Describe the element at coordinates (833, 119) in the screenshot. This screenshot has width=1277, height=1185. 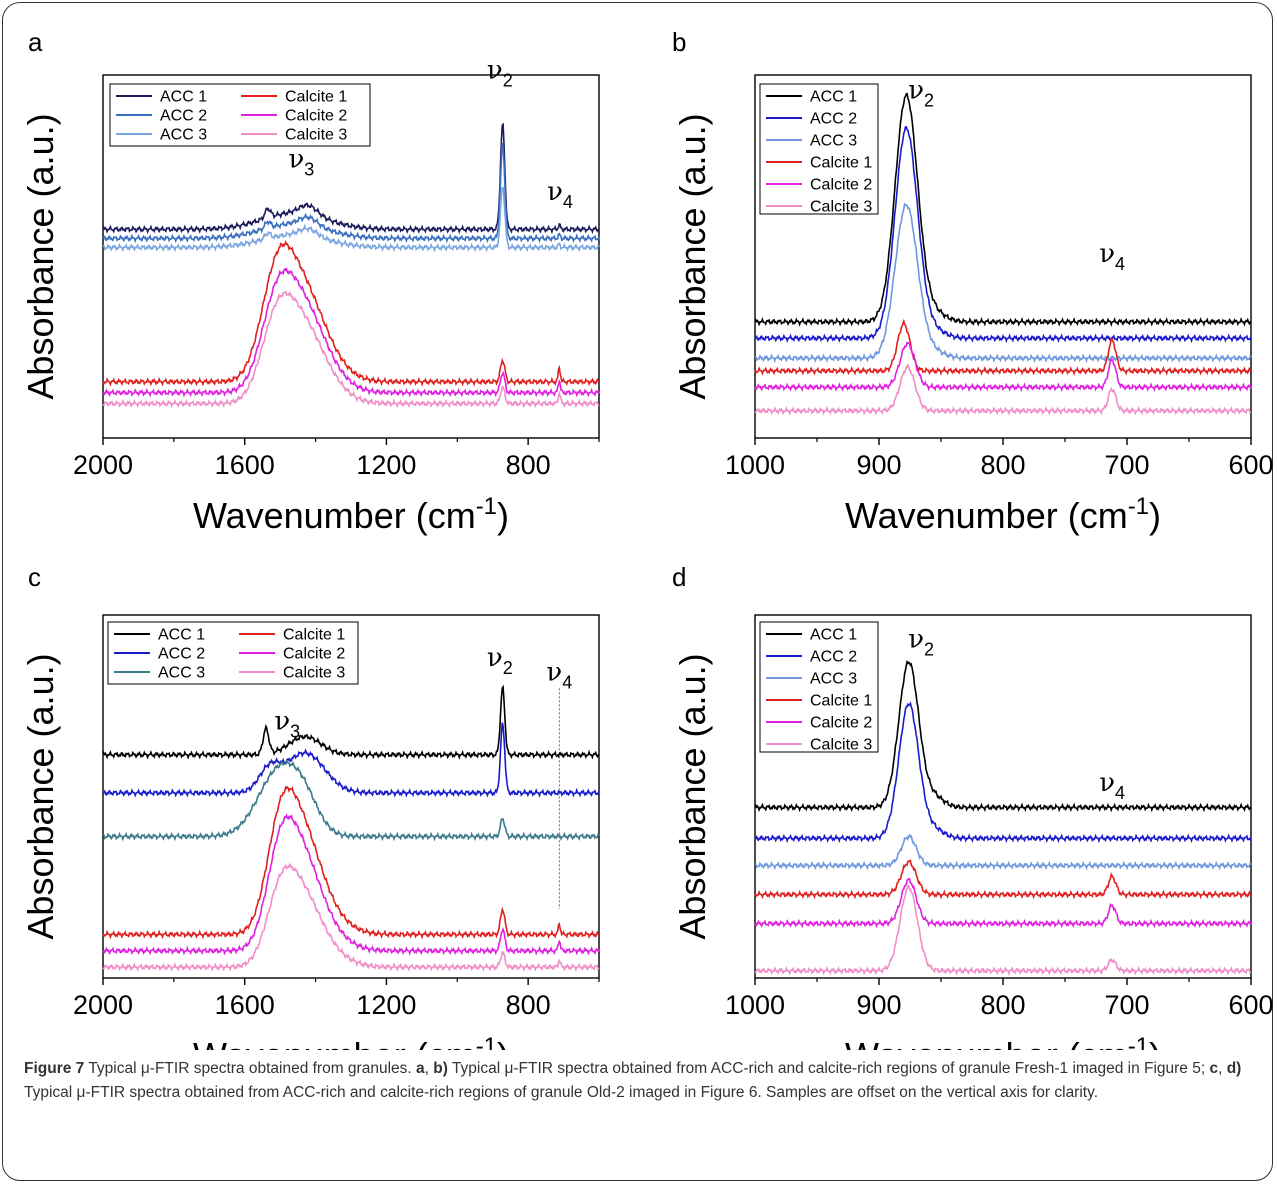
I see `legend-label-b: ACC 2` at that location.